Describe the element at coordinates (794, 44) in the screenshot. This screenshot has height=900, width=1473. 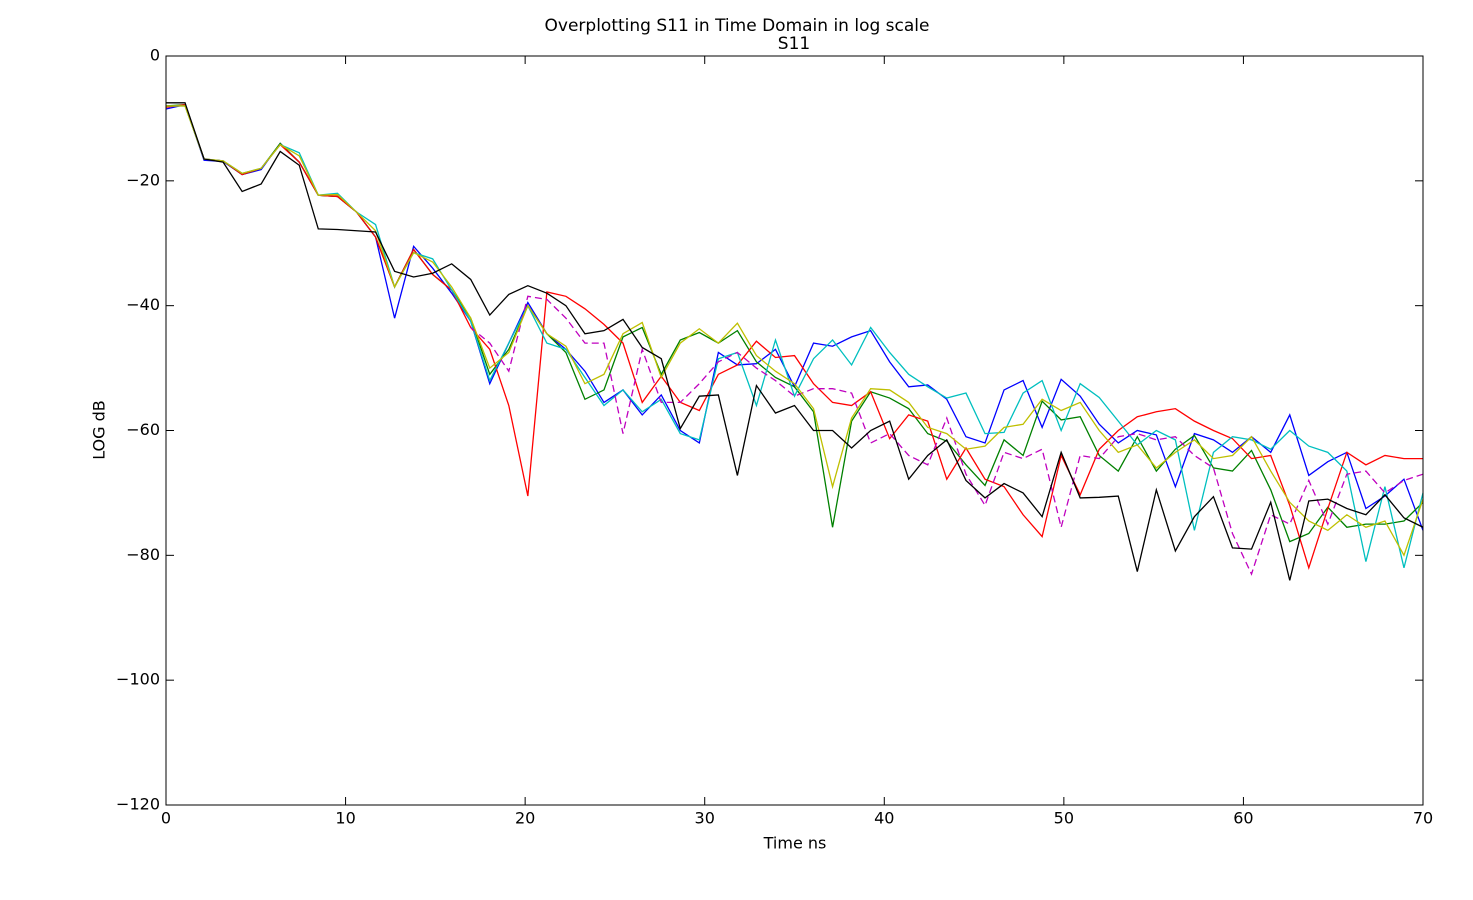
I see `chart-title: S11` at that location.